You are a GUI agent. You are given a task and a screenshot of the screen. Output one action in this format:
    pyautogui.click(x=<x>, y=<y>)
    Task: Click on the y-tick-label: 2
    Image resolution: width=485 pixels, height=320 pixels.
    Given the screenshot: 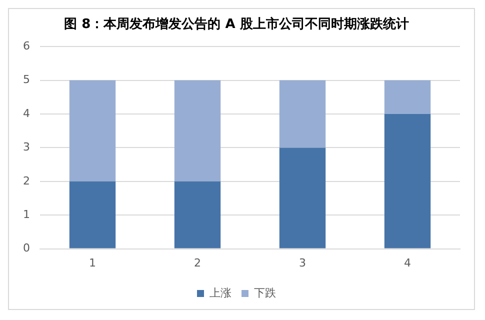 What is the action you would take?
    pyautogui.click(x=26, y=181)
    